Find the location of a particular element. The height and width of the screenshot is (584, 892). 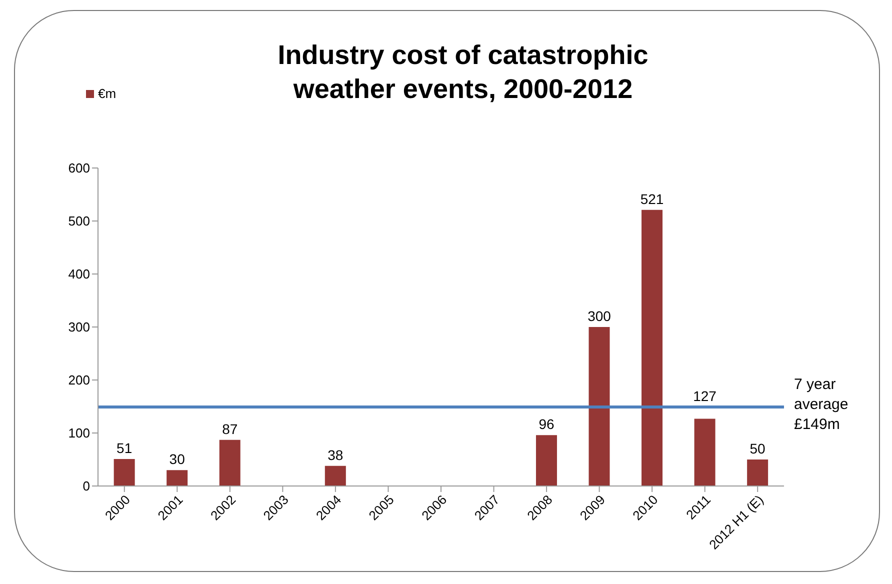

ref-line-label: 7 year average £149m is located at coordinates (821, 405).